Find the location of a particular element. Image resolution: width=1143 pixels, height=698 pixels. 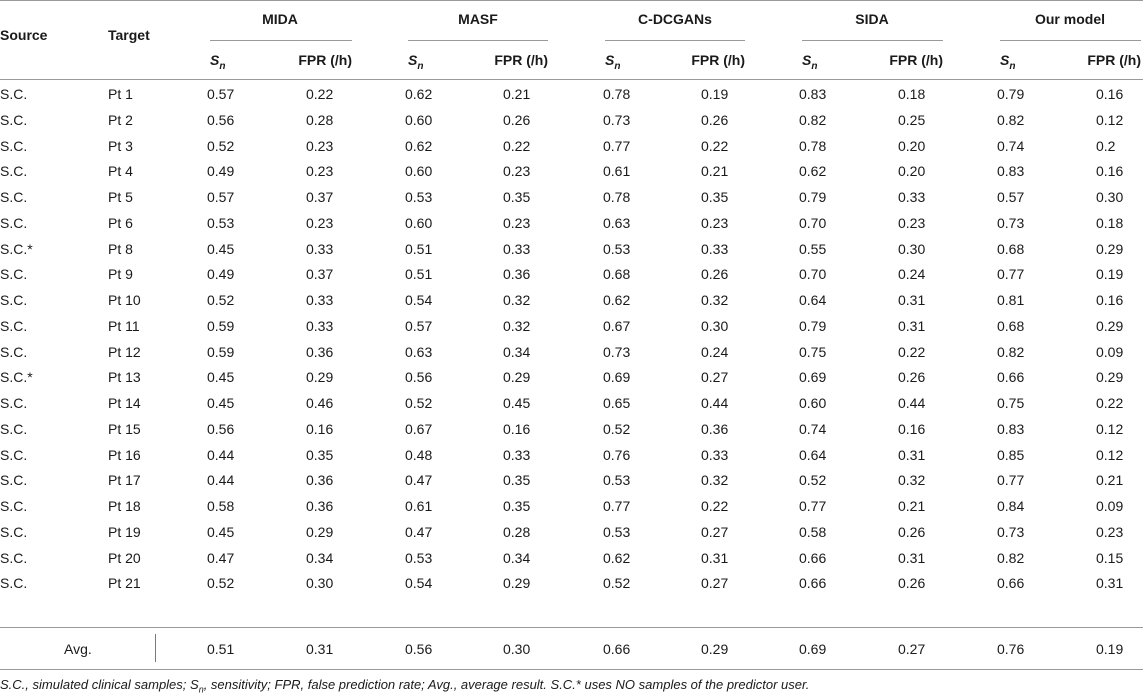

cell-target: Pt 15 is located at coordinates (124, 428).